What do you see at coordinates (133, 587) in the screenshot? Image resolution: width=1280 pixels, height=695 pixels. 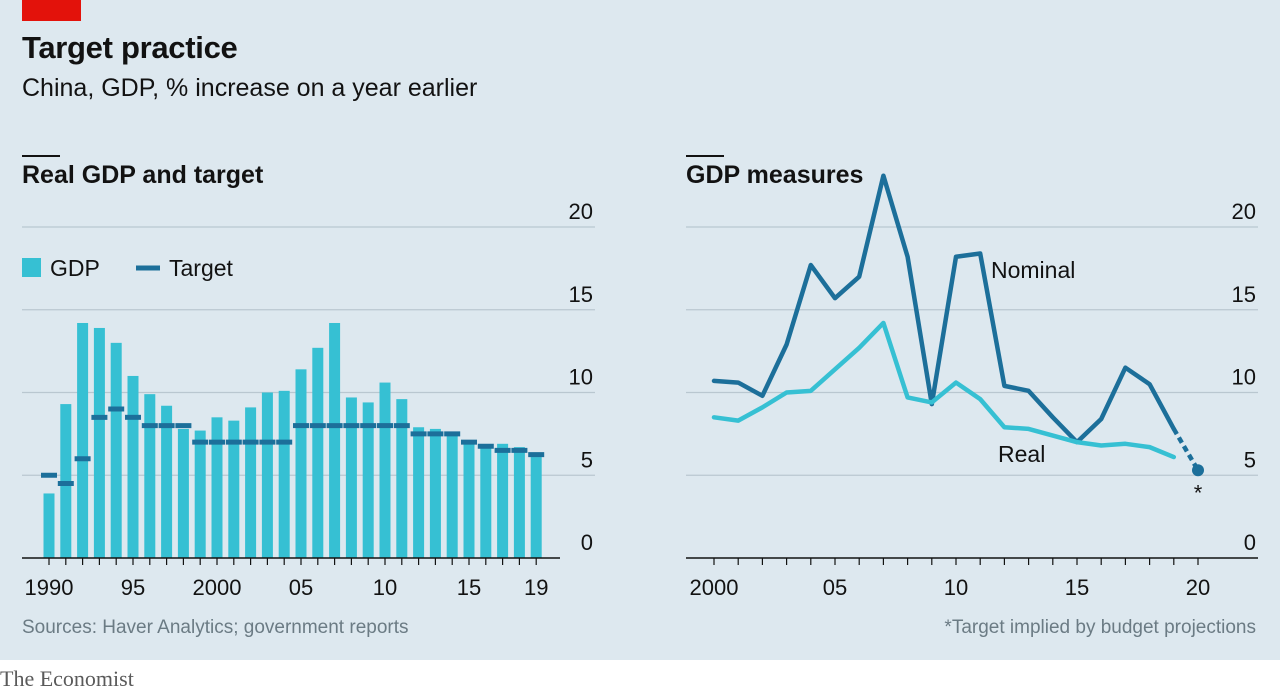 I see `left-x-tick-label: 95` at bounding box center [133, 587].